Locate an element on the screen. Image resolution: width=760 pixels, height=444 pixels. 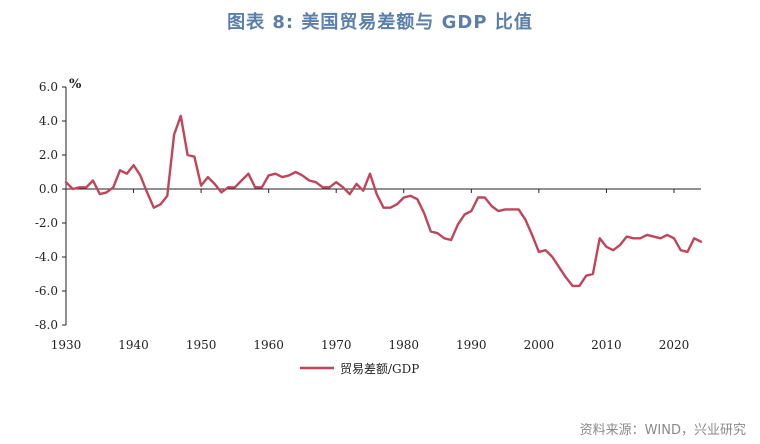
x-tick-label: 1930 is located at coordinates (66, 345).